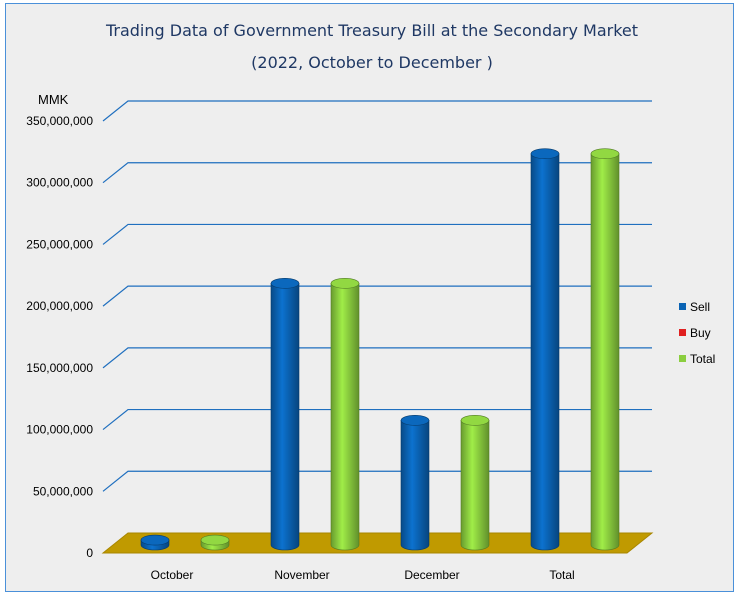 The width and height of the screenshot is (739, 597). I want to click on bar-total-october, so click(215, 542).